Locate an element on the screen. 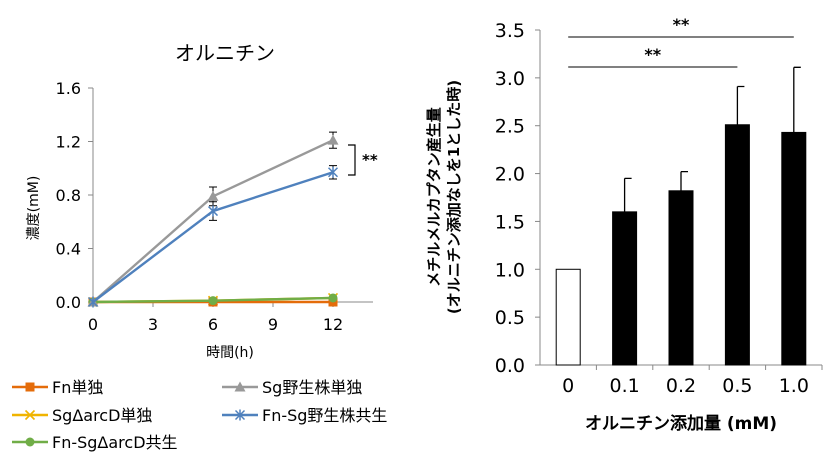 This screenshot has height=470, width=839. legend-item: SgΔarcD単独 is located at coordinates (82, 415).